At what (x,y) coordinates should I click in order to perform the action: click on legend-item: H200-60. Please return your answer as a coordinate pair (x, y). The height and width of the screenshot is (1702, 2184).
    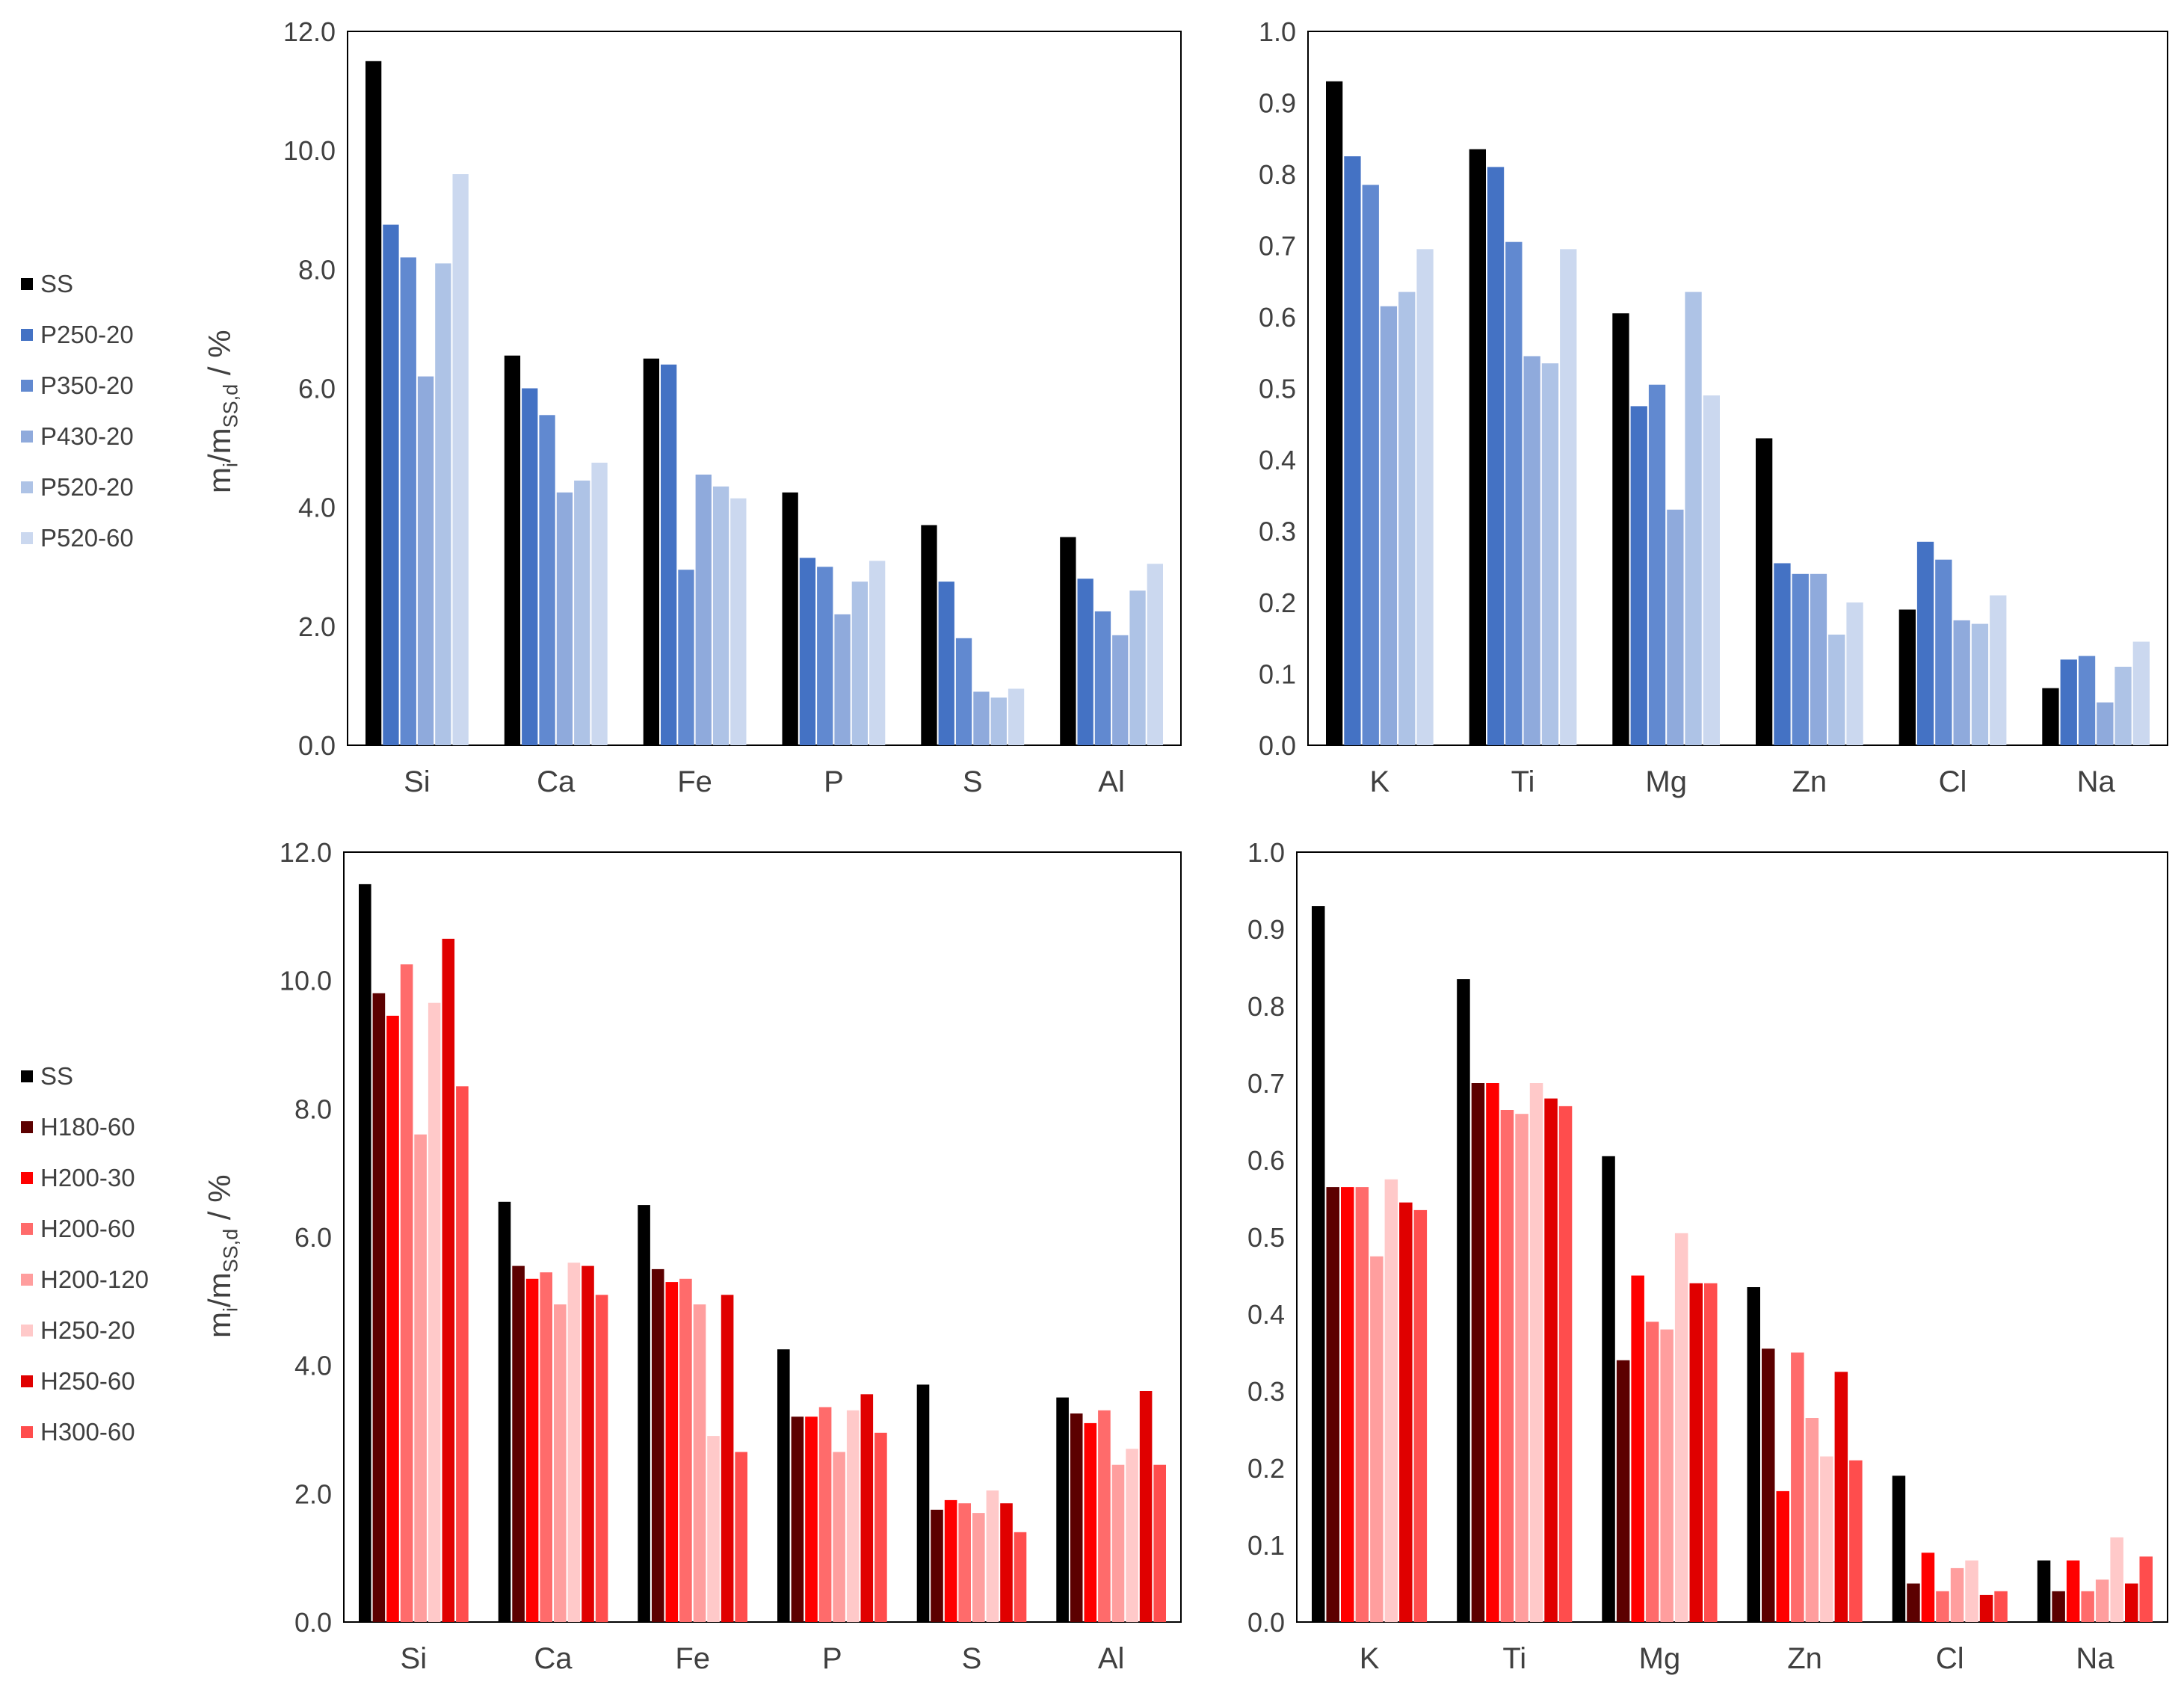
    Looking at the image, I should click on (85, 1229).